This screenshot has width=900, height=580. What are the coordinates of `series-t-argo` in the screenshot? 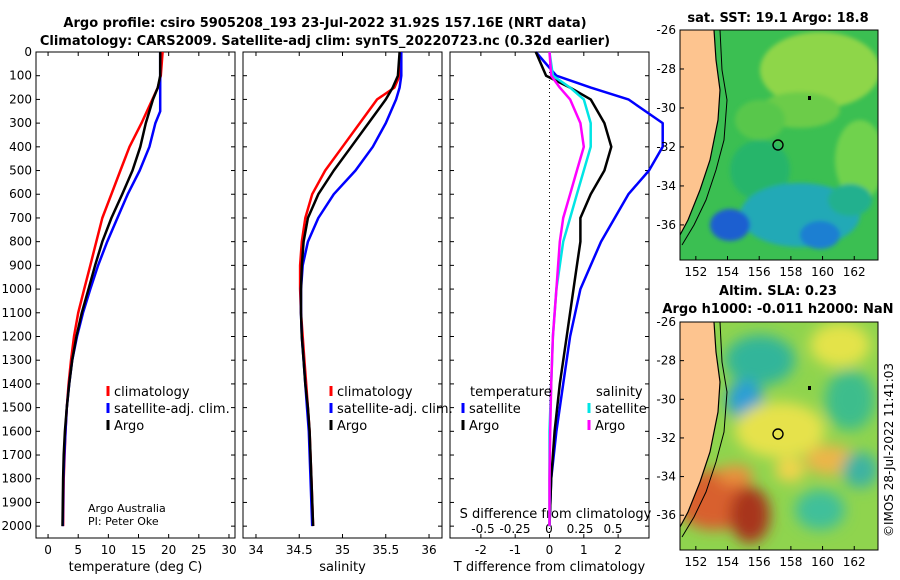 It's located at (573, 289).